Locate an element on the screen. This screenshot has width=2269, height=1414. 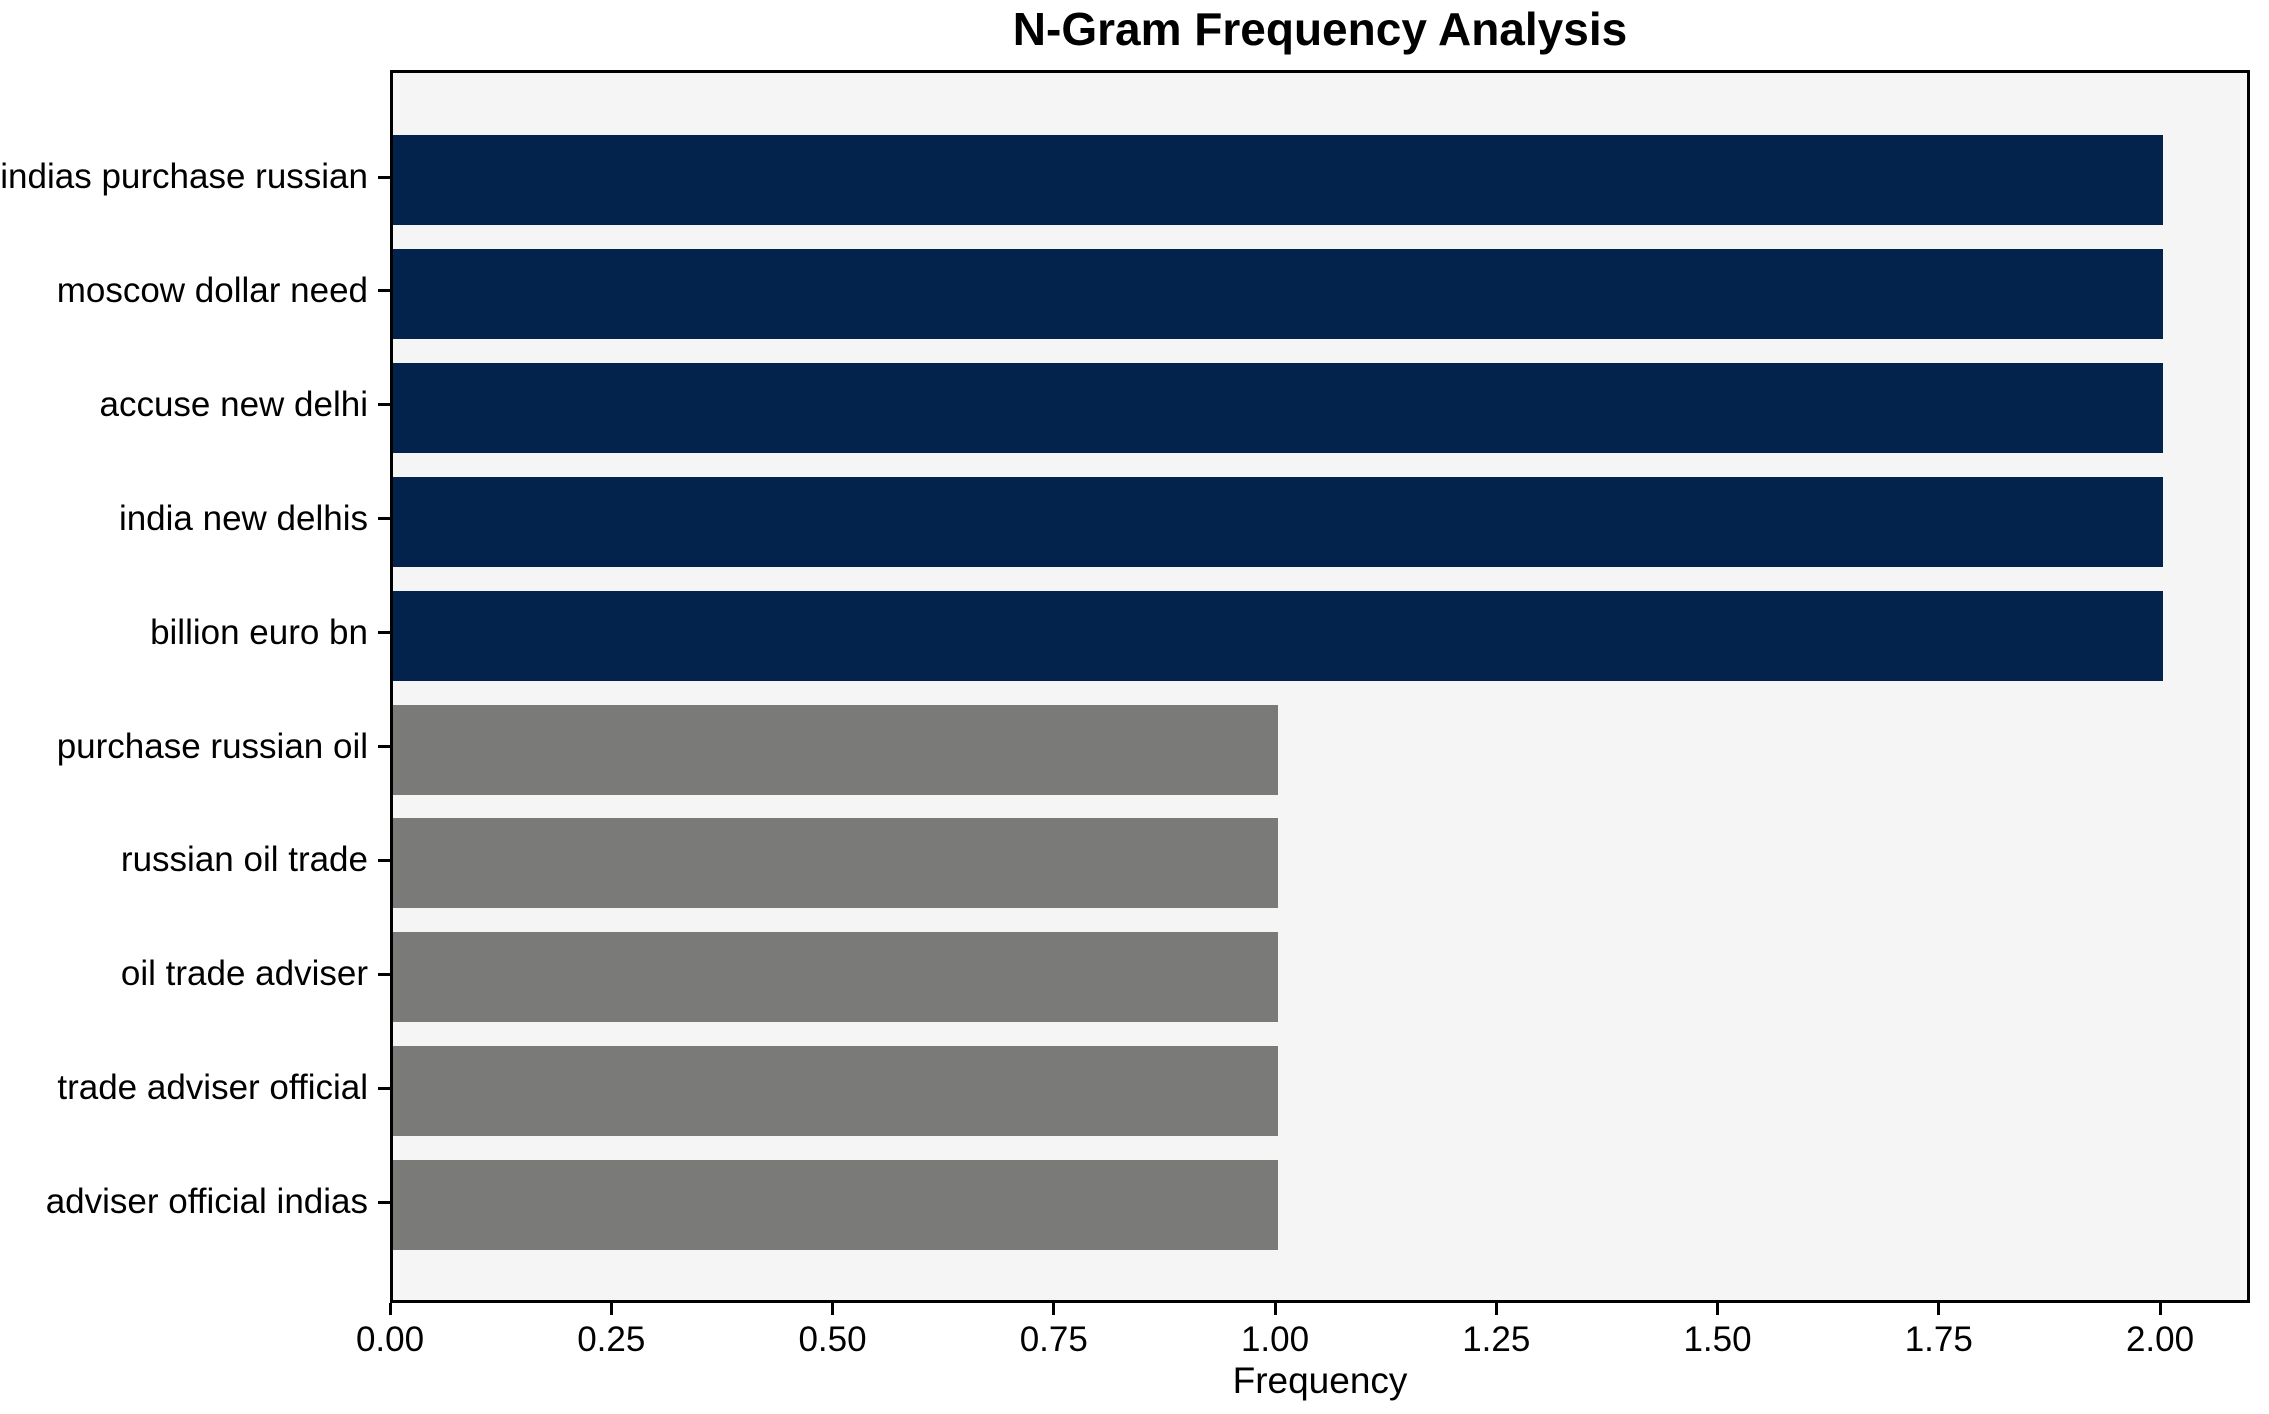
y-tick-label: india new delhis is located at coordinates (243, 518).